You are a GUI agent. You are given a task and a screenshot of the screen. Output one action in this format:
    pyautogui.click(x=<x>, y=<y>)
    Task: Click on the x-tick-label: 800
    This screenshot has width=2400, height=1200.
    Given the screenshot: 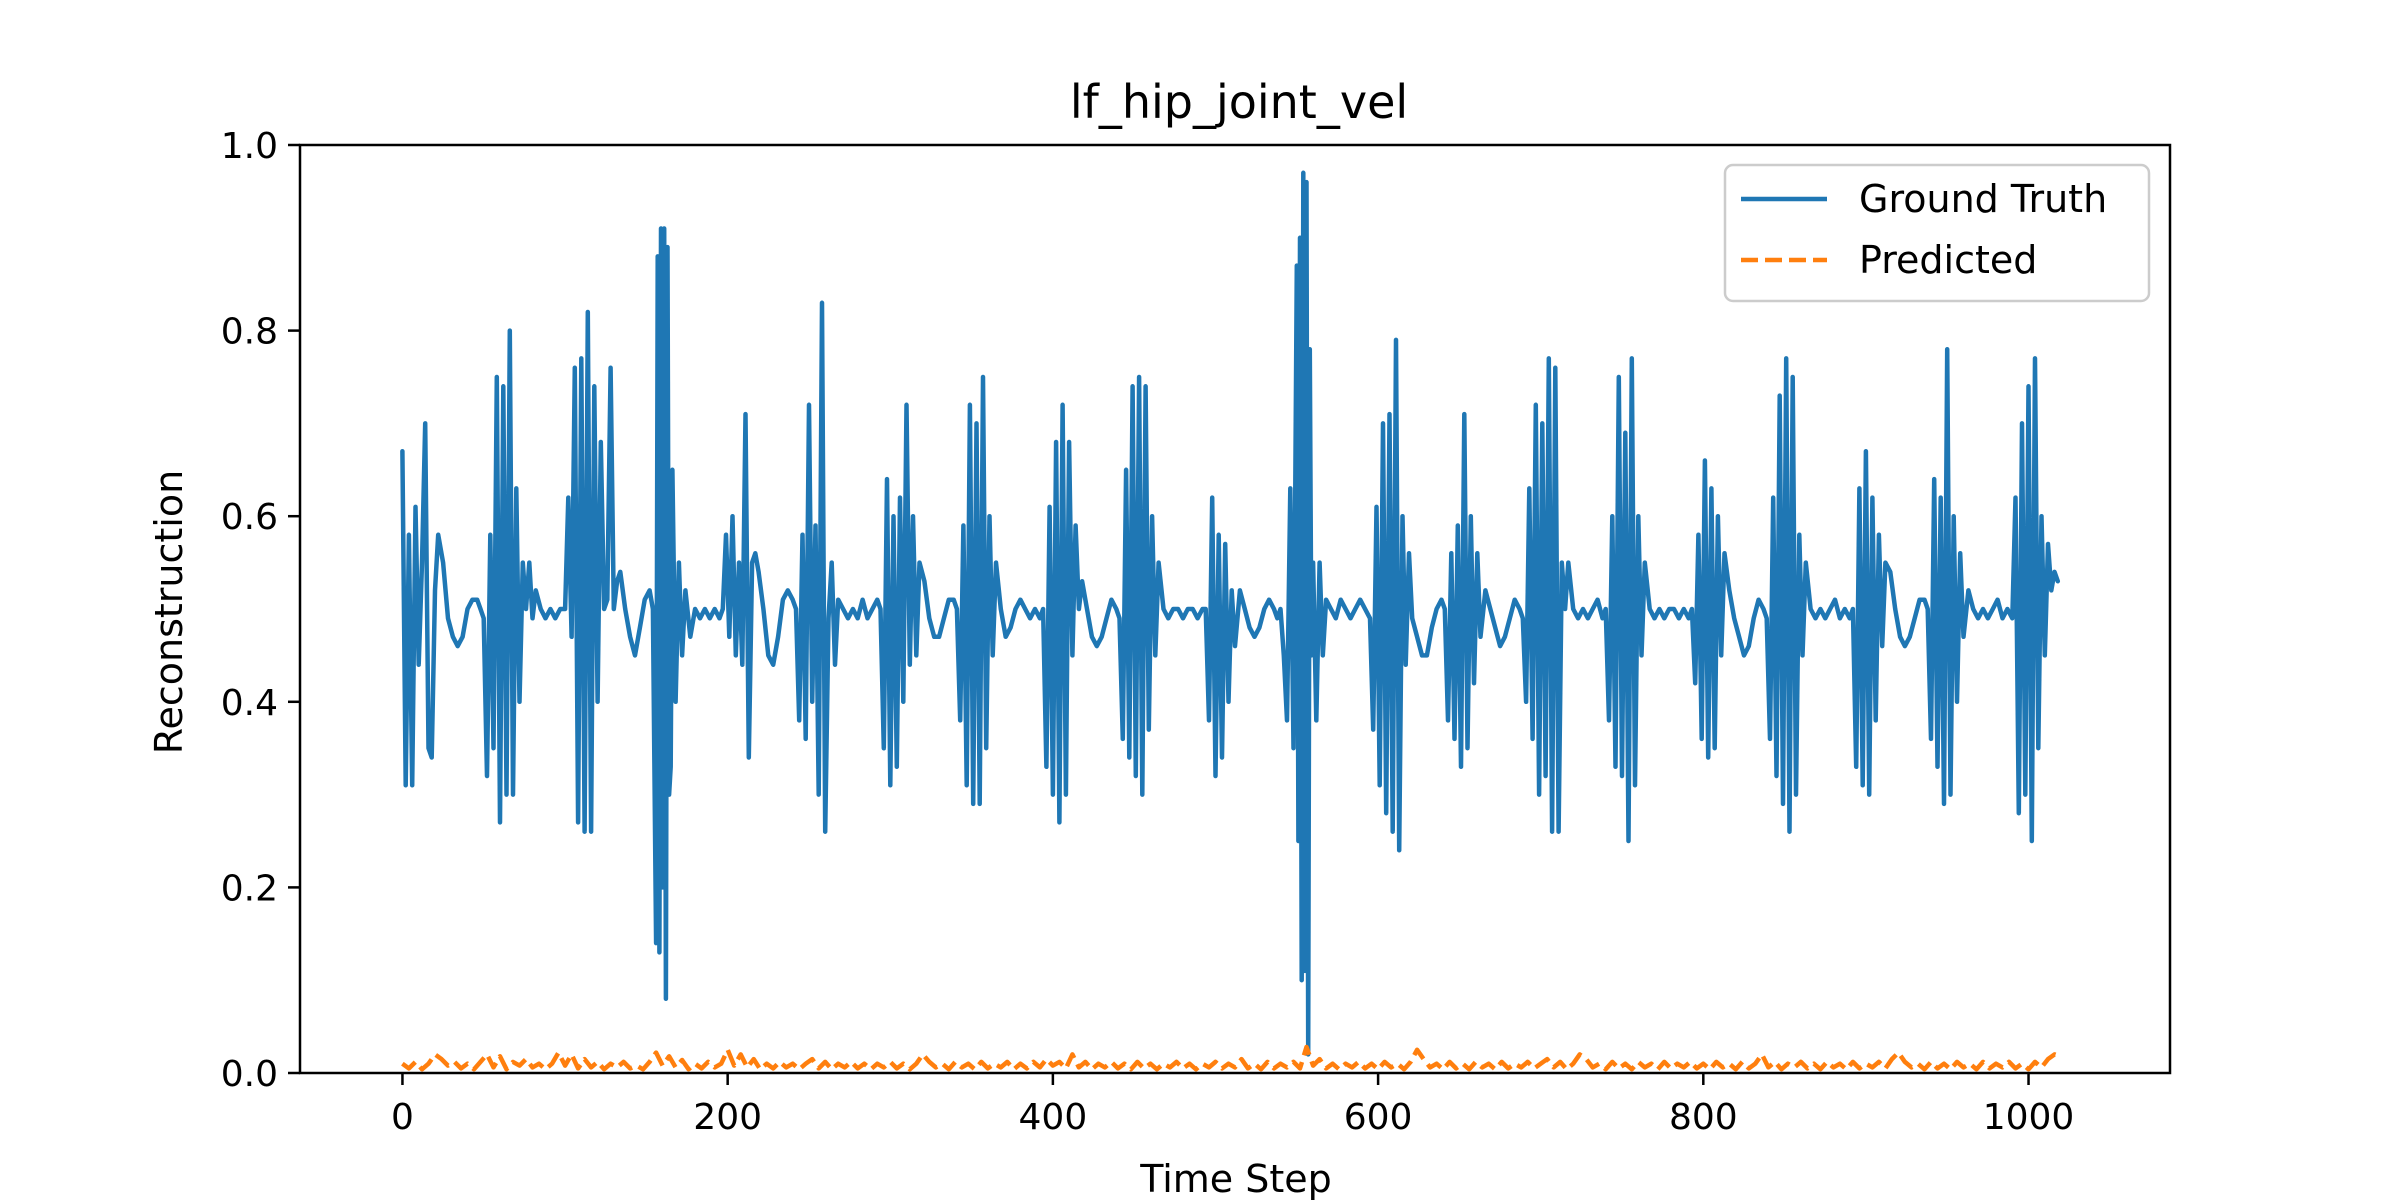 What is the action you would take?
    pyautogui.click(x=1703, y=1117)
    